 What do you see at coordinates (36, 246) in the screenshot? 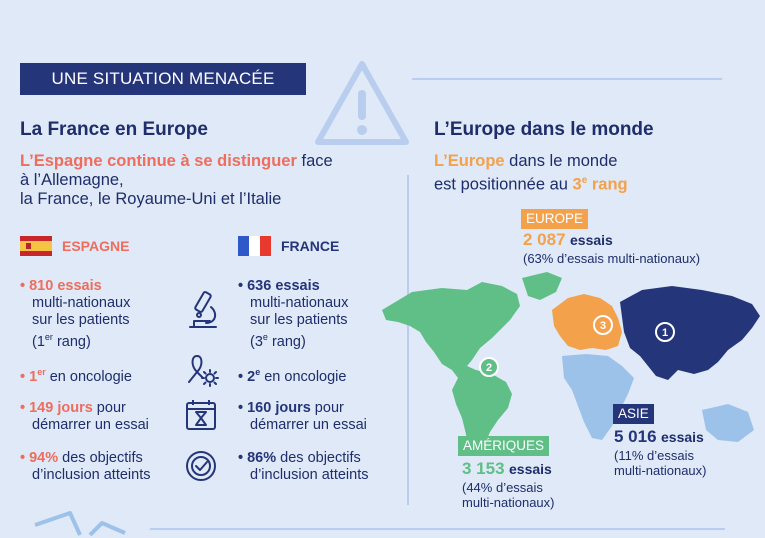
I see `spain-flag-icon` at bounding box center [36, 246].